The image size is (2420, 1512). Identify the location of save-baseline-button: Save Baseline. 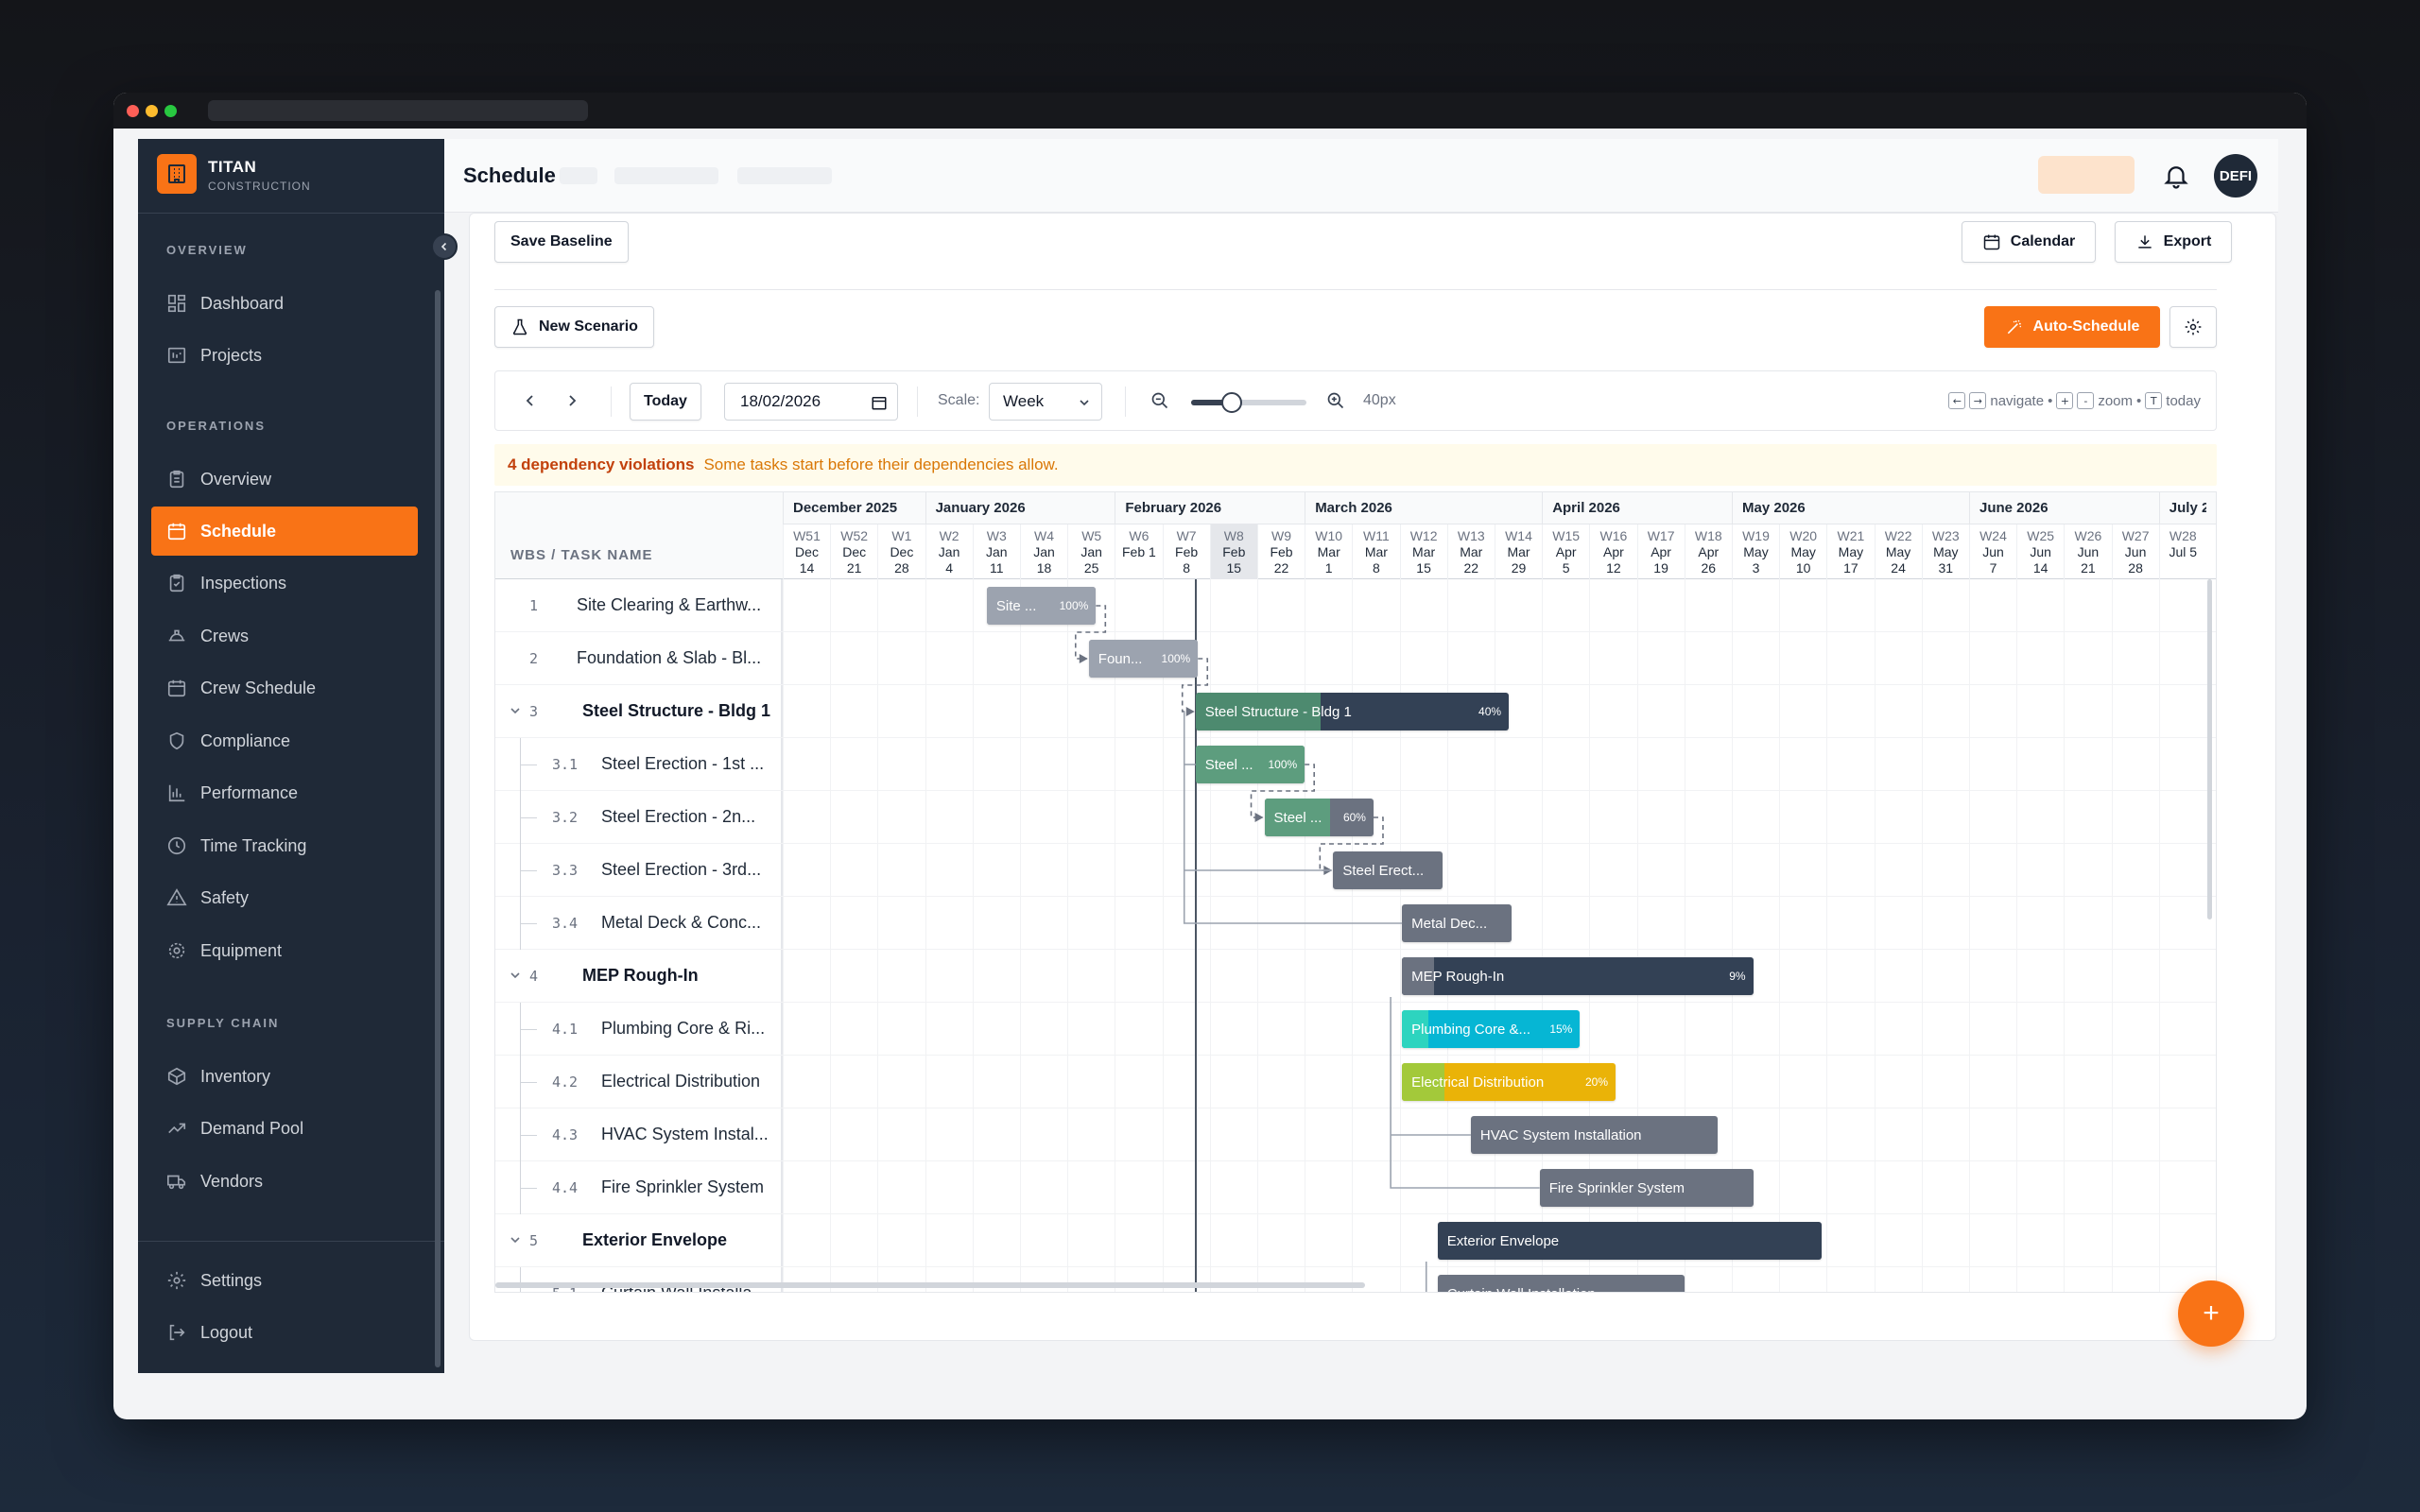
(561, 242).